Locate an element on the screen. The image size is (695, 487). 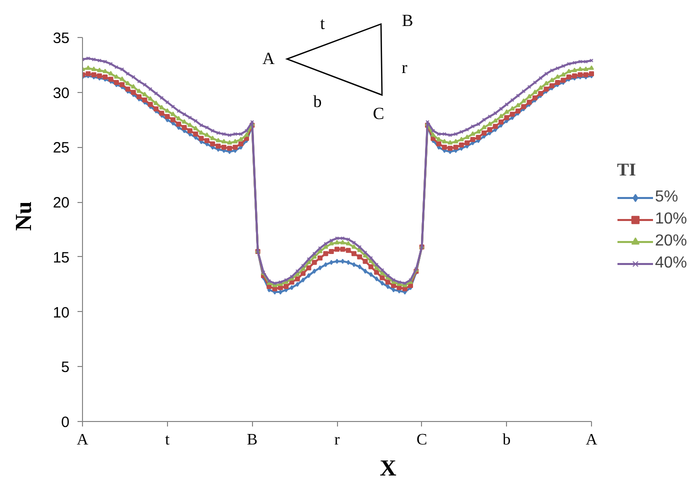
y-tick-label: 10 is located at coordinates (61, 313).